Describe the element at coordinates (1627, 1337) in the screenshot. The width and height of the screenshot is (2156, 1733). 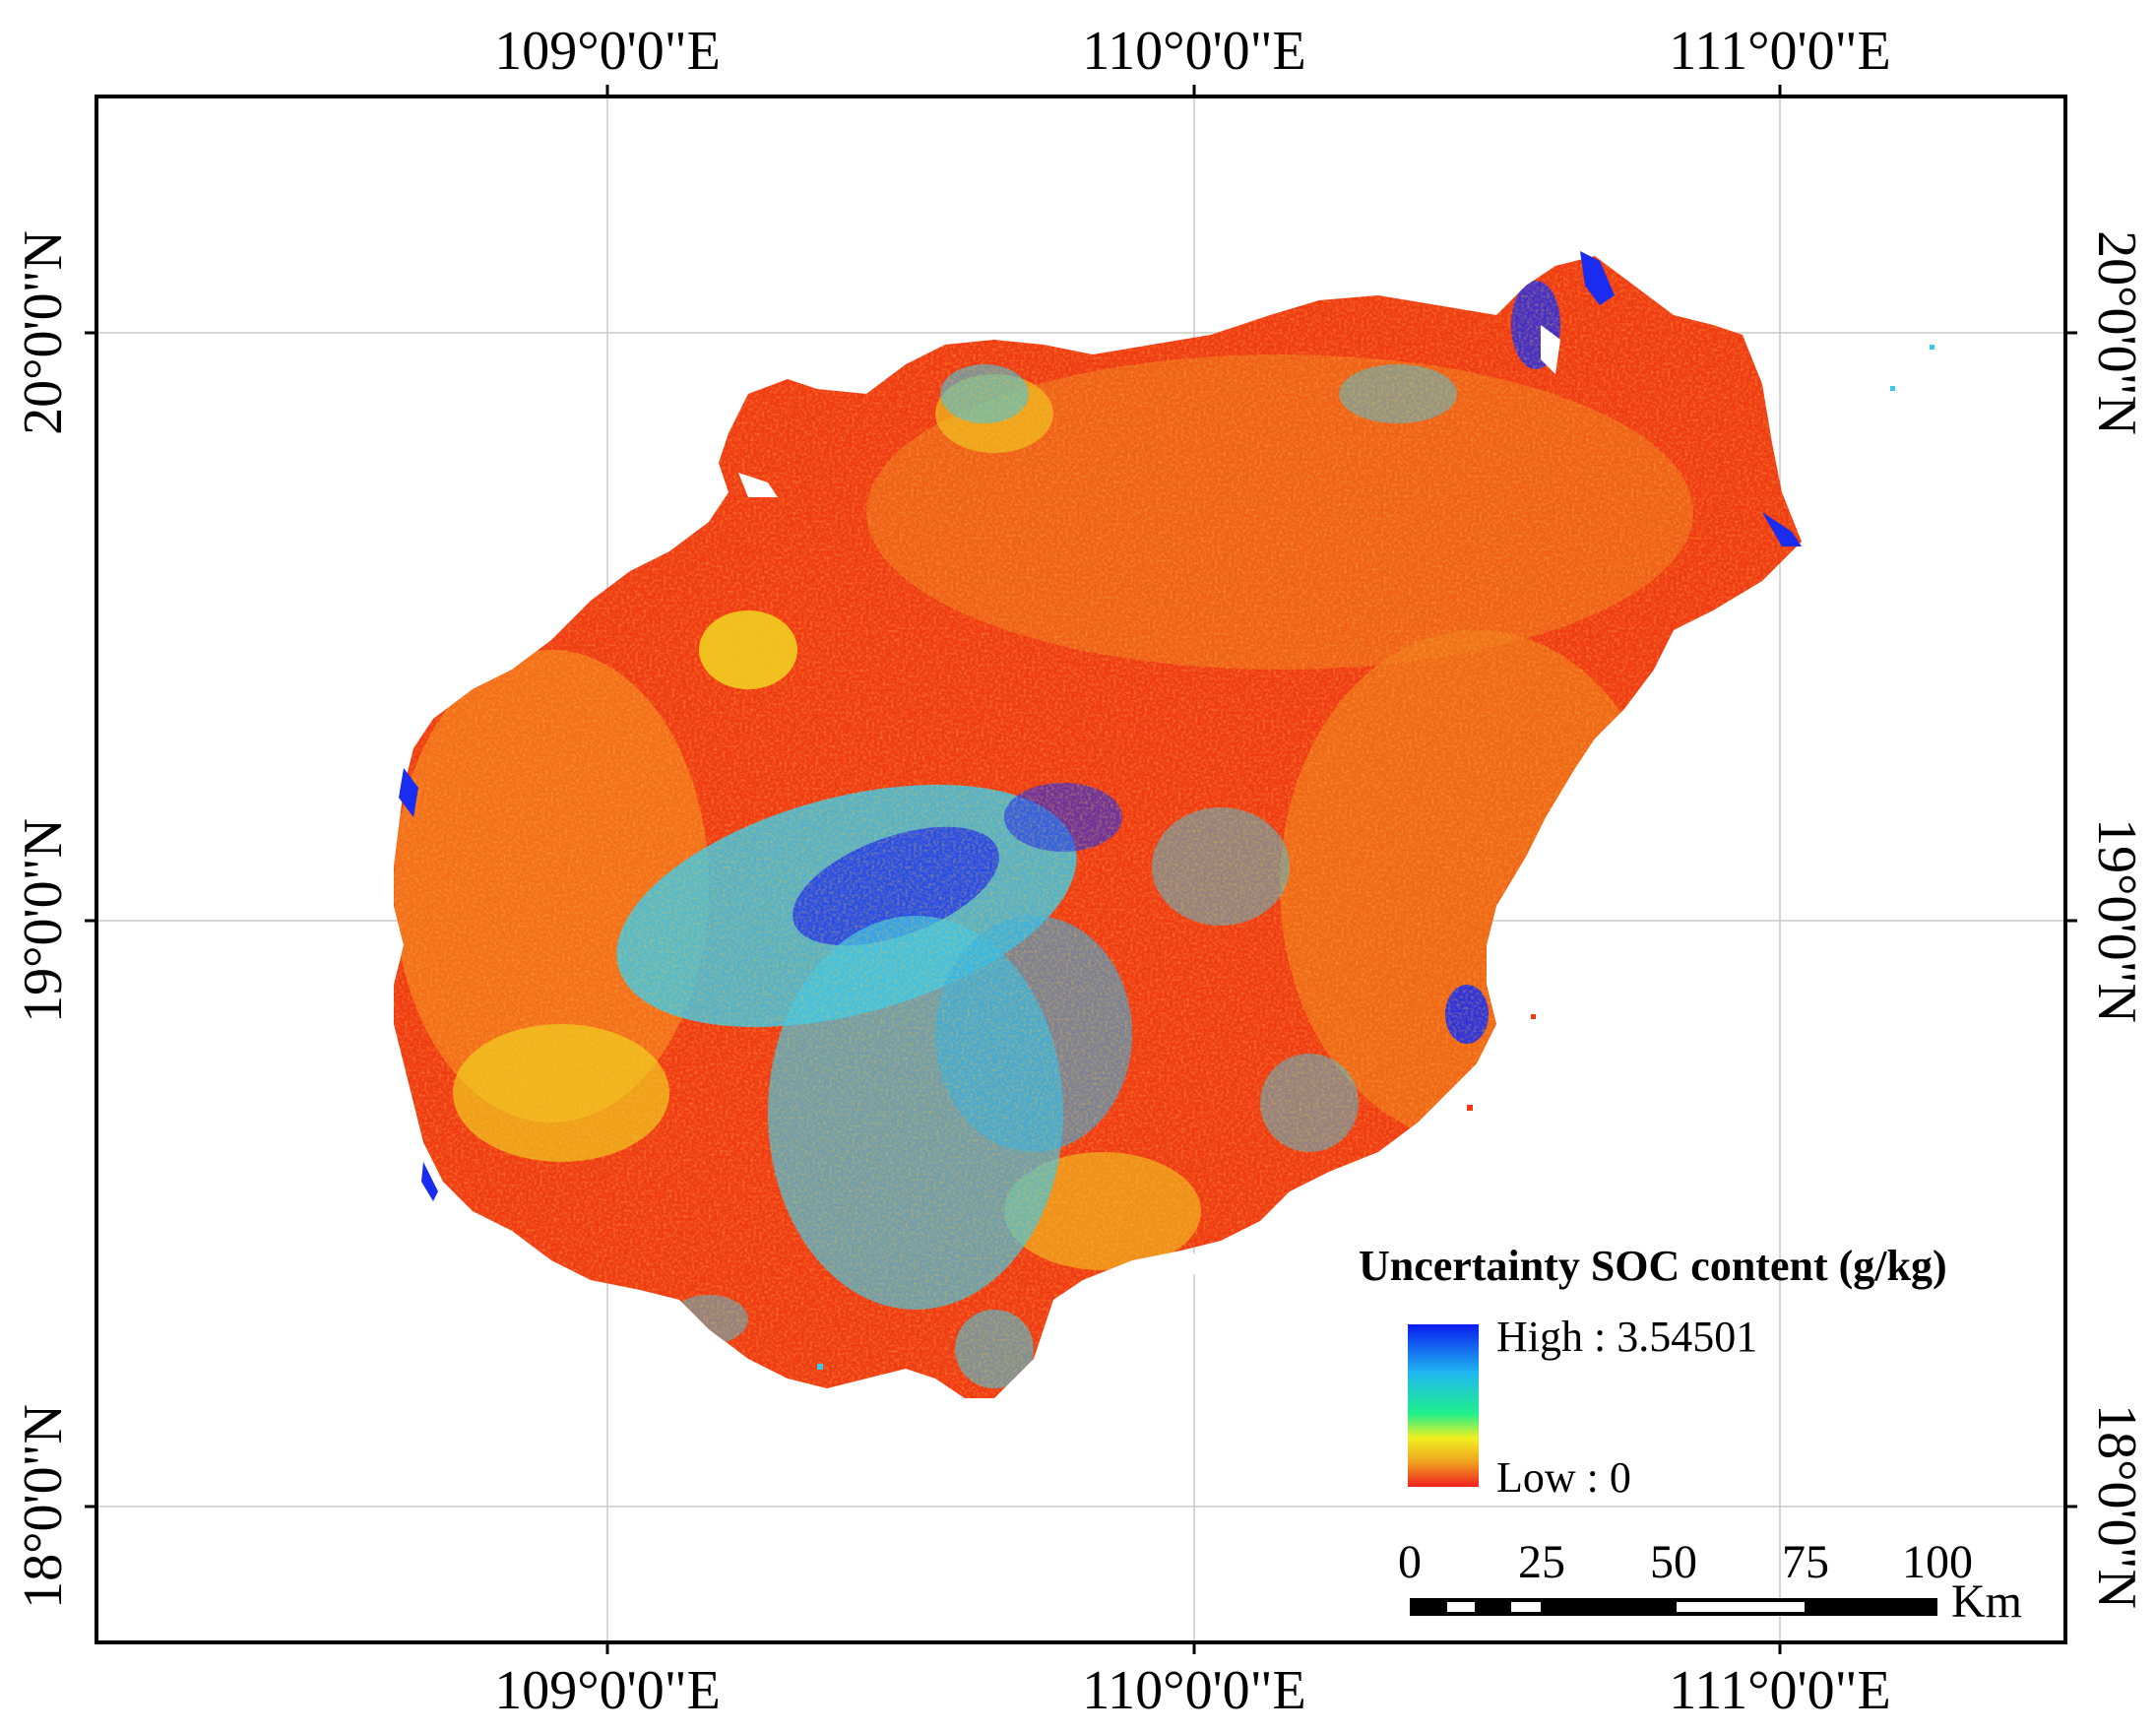
I see `legend-high-label: High : 3.54501` at that location.